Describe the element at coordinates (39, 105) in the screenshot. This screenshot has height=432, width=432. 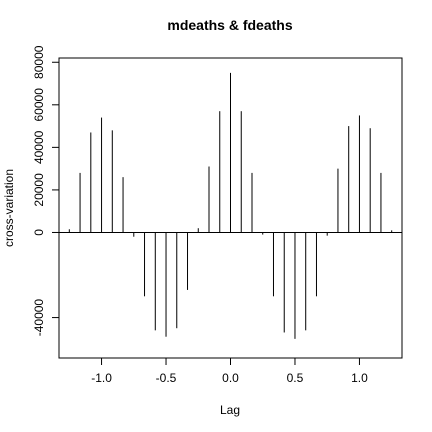
I see `y-tick-label: 60000` at that location.